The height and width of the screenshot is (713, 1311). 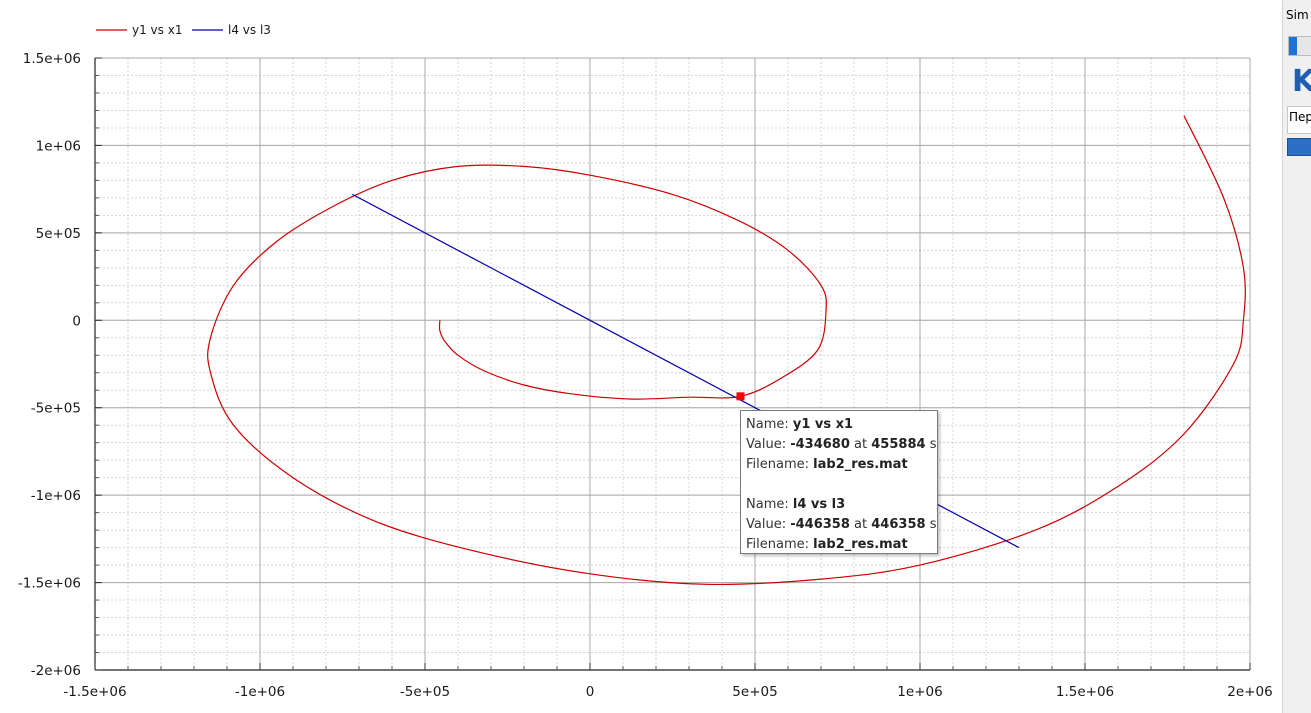 I want to click on x-tick-label: -1e+06, so click(x=260, y=692).